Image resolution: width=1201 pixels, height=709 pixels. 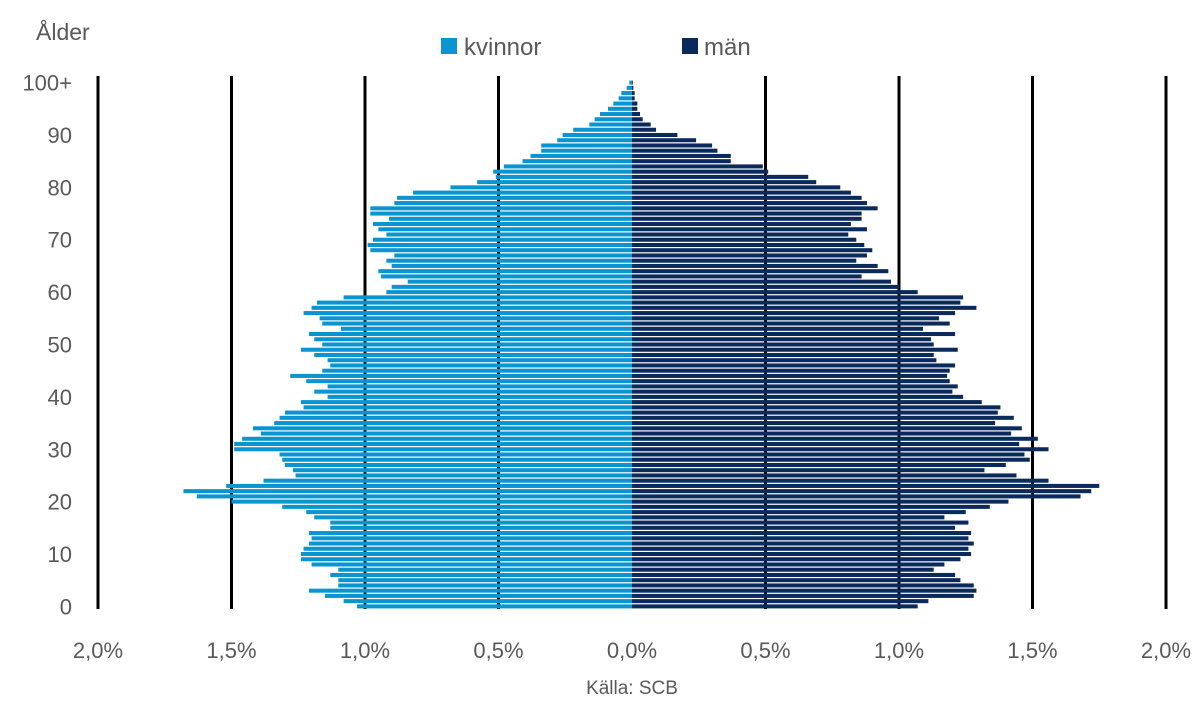 I want to click on legend-swatch-man, so click(x=690, y=46).